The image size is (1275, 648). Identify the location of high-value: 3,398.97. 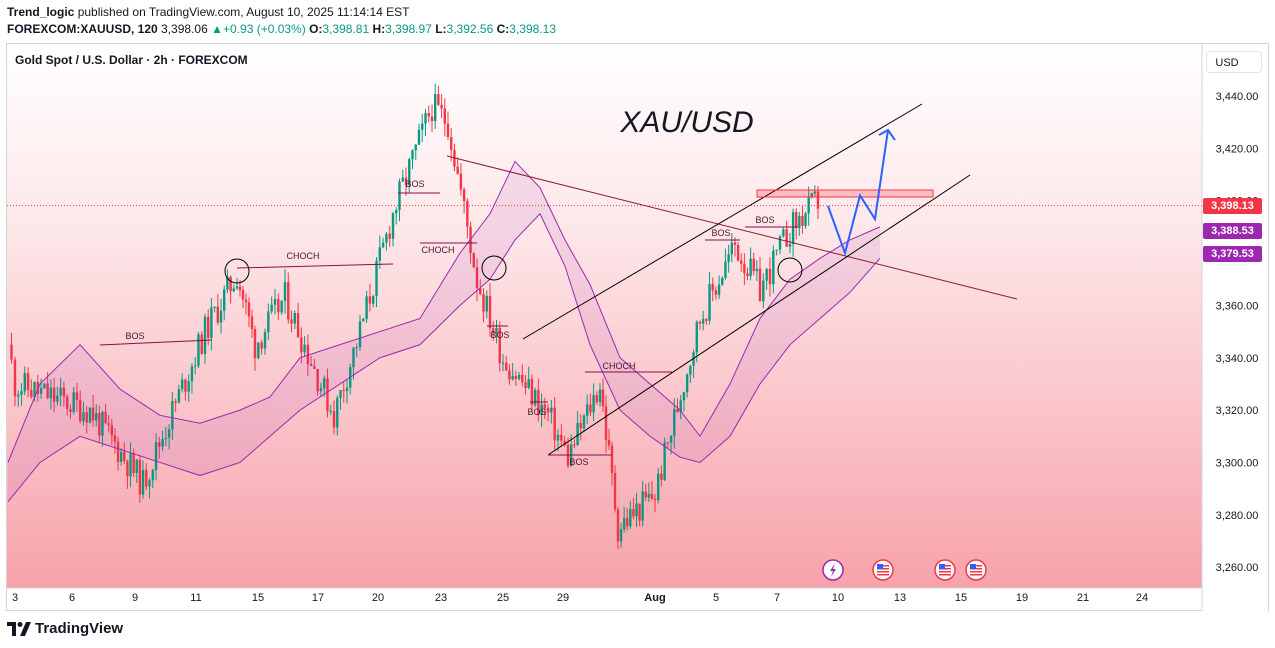
(408, 29).